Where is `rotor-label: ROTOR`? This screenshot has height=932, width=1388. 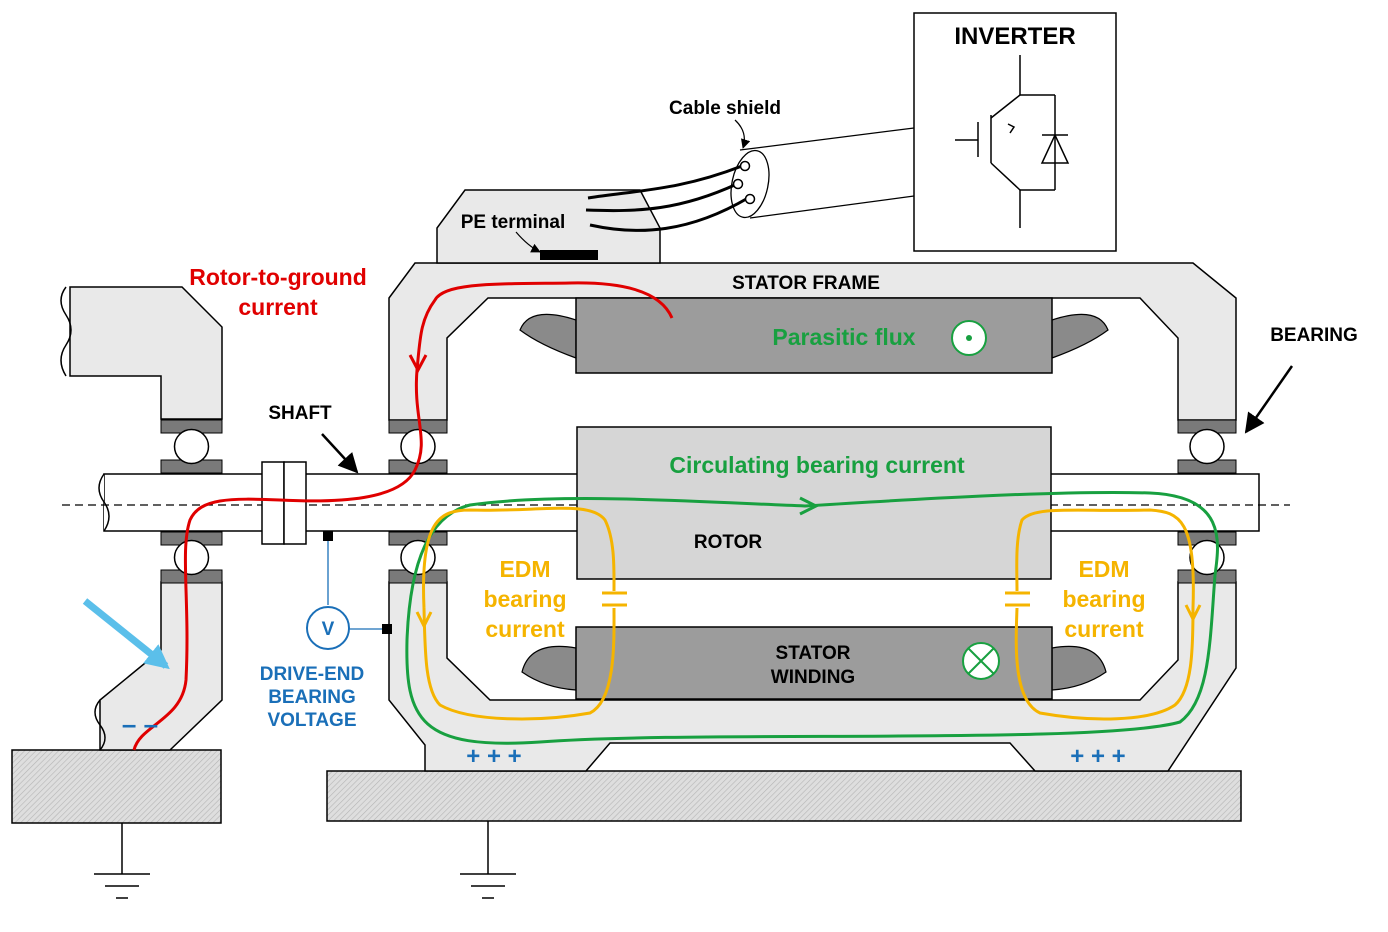 rotor-label: ROTOR is located at coordinates (728, 542).